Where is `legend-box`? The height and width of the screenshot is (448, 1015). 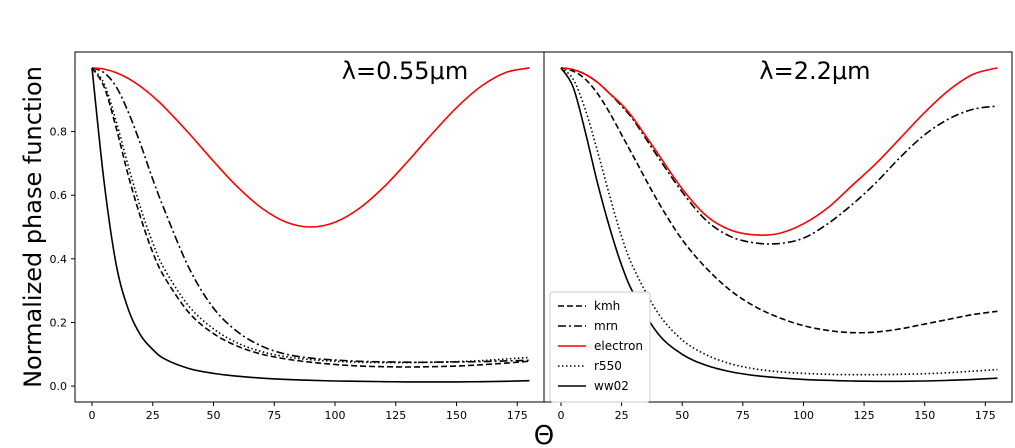 legend-box is located at coordinates (600, 347).